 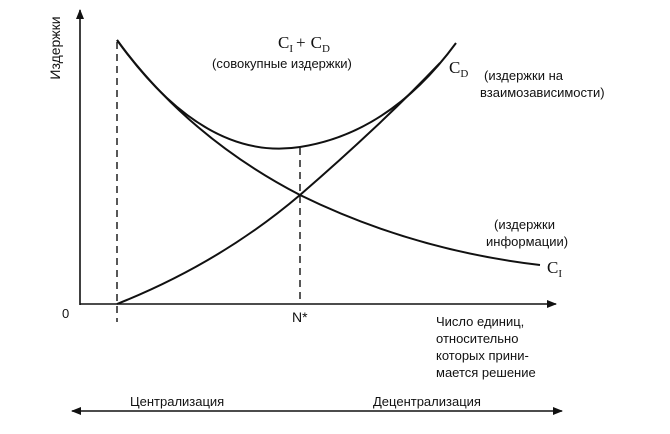 I want to click on decentralization-label: Децентрализация, so click(x=427, y=401).